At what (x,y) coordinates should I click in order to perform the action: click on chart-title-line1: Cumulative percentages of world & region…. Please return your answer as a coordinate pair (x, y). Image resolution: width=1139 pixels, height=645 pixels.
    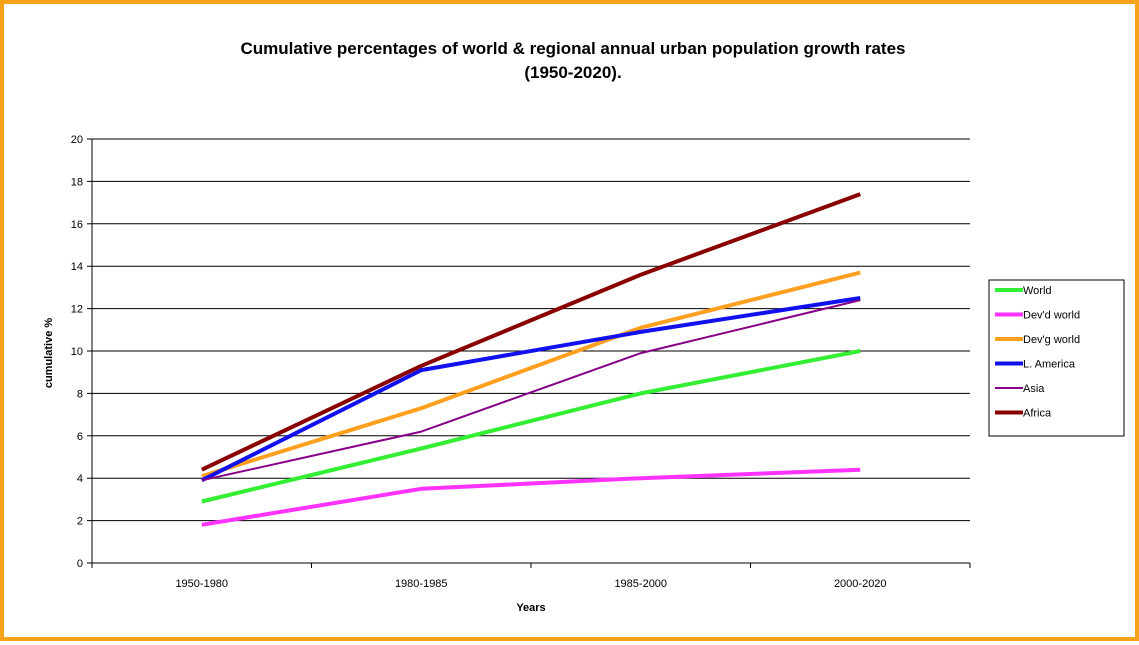
    Looking at the image, I should click on (573, 48).